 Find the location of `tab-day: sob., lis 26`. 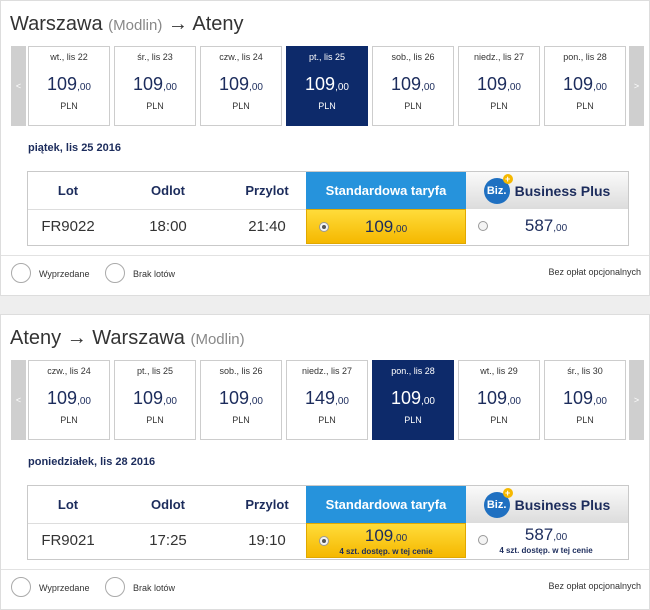

tab-day: sob., lis 26 is located at coordinates (413, 57).